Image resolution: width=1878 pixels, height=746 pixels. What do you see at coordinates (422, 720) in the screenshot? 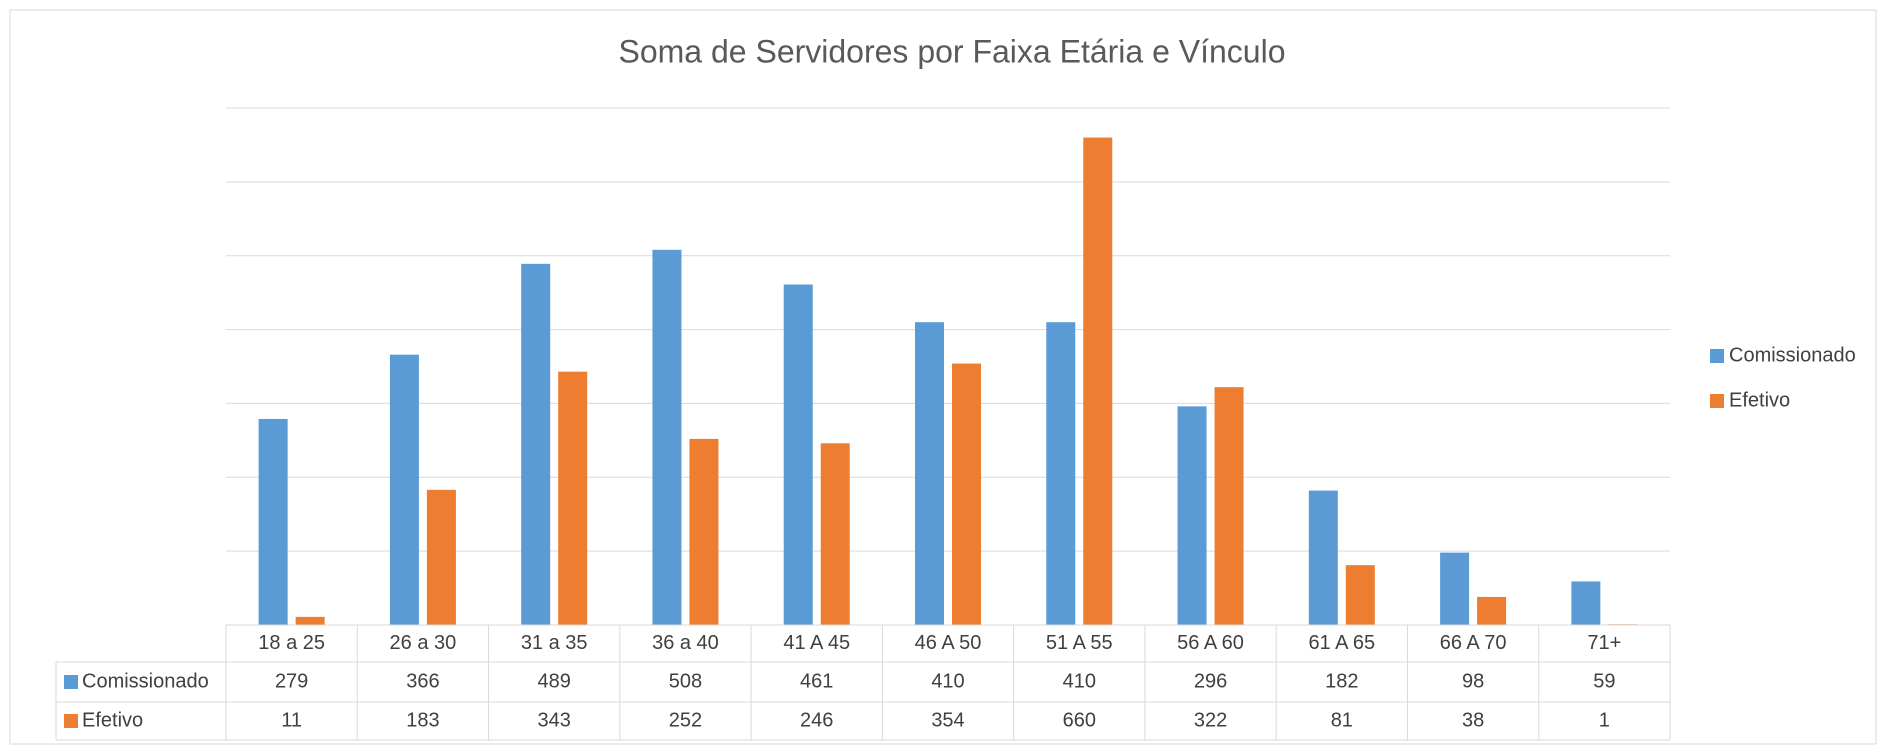
I see `data-label: 183` at bounding box center [422, 720].